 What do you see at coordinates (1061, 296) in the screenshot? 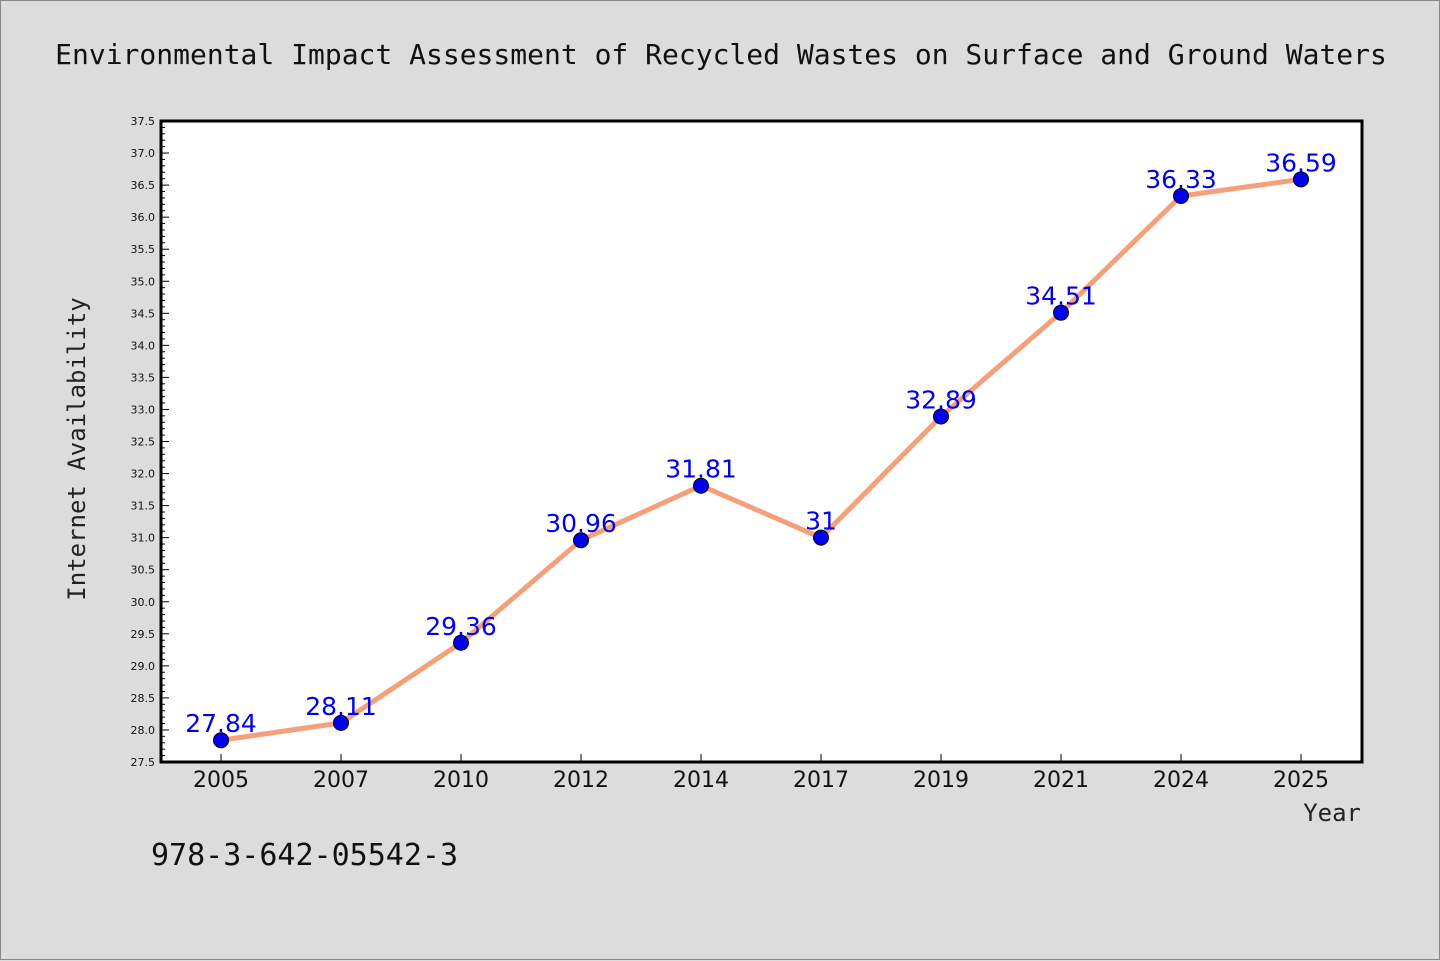
I see `data-label: 34.51` at bounding box center [1061, 296].